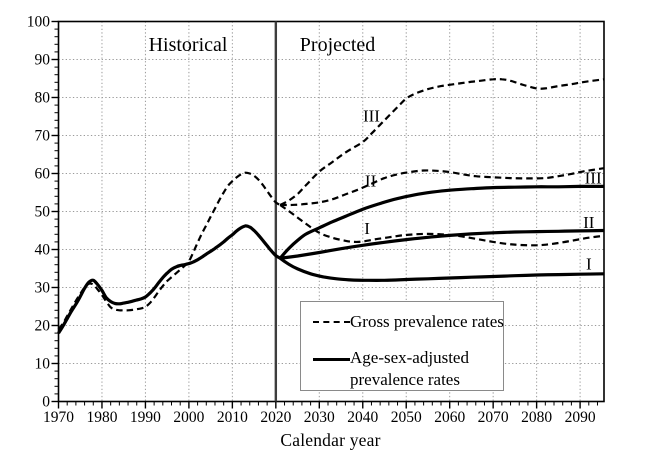 This screenshot has height=468, width=648. I want to click on legend-label-adjusted-line2: prevalence rates, so click(405, 379).